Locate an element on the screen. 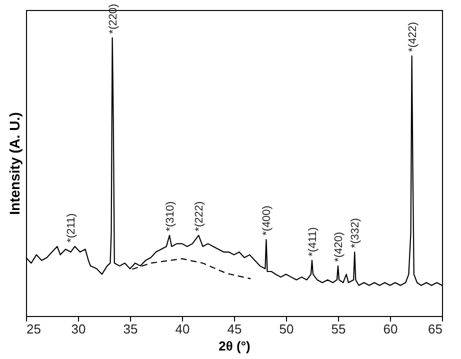 Image resolution: width=461 pixels, height=359 pixels. annotation: *(211) is located at coordinates (72, 227).